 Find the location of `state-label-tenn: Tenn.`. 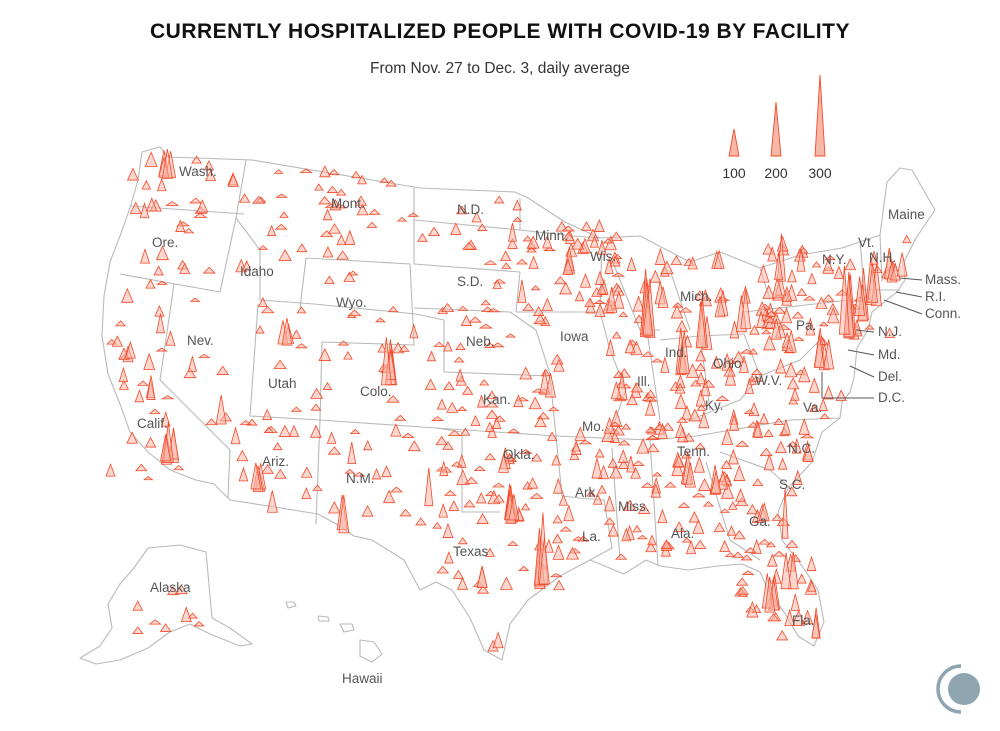

state-label-tenn: Tenn. is located at coordinates (693, 451).